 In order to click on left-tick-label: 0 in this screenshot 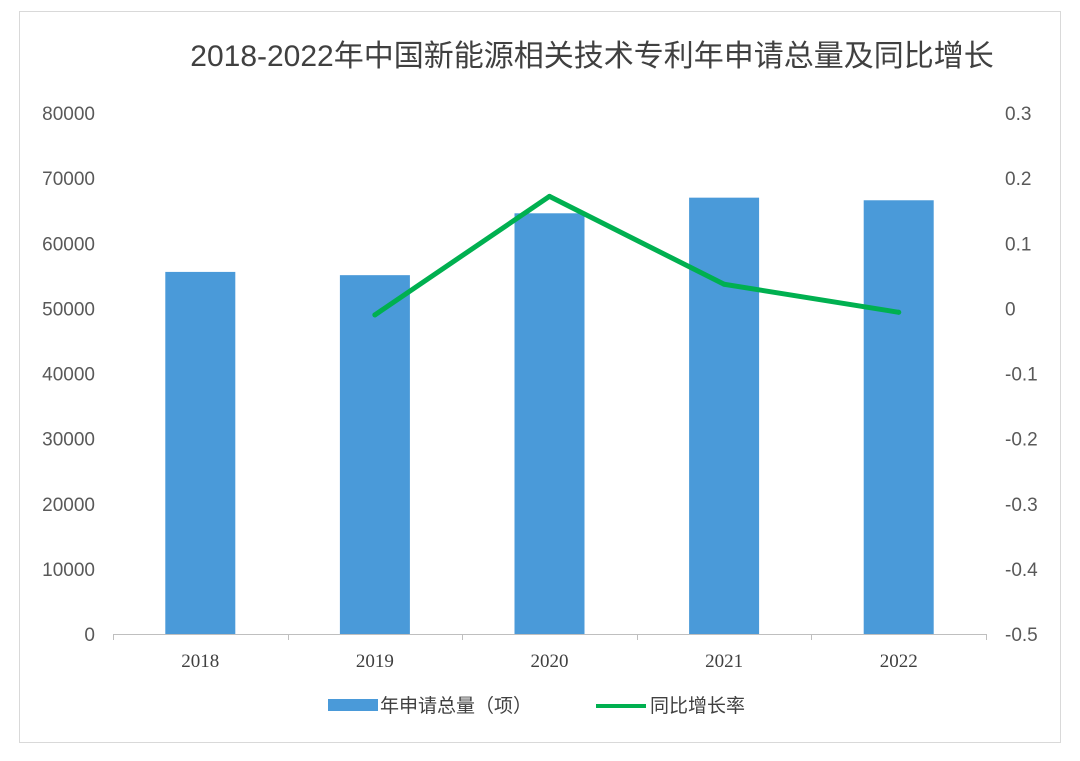, I will do `click(89, 635)`.